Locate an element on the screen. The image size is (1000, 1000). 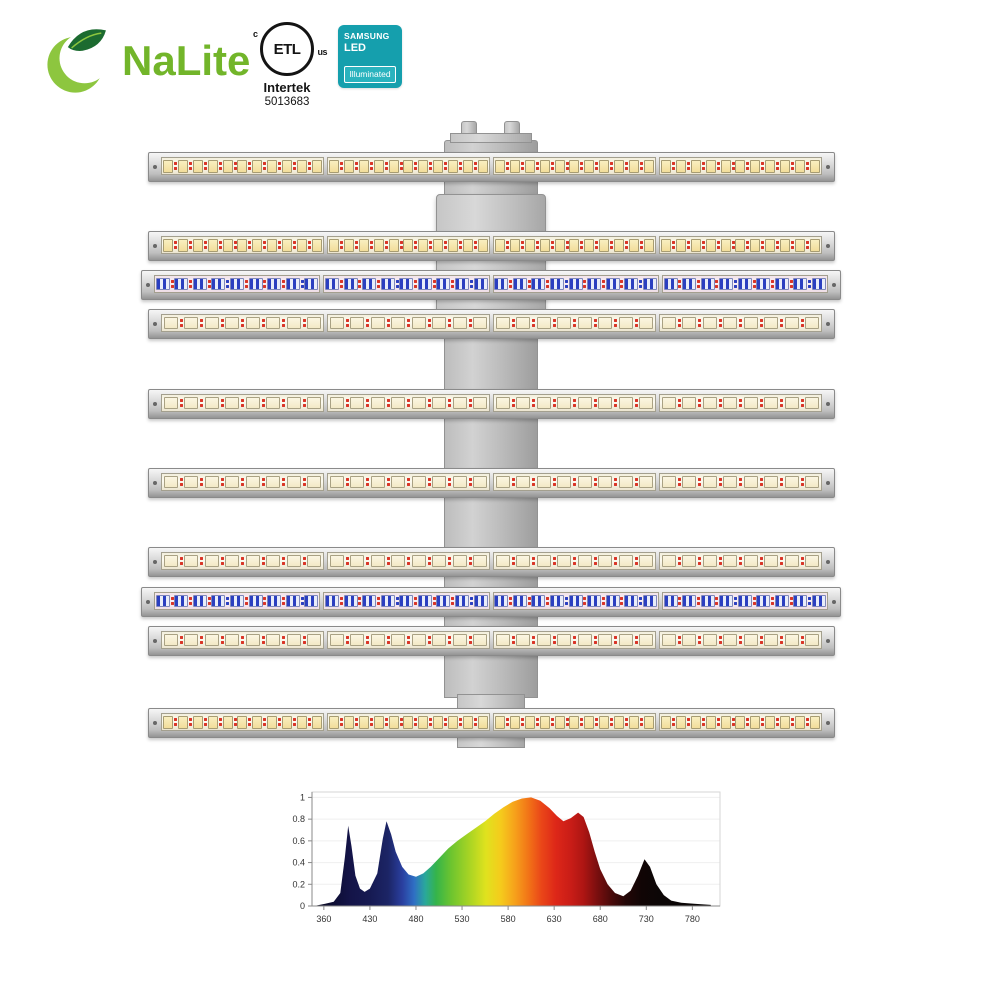
mount-plate is located at coordinates (491, 138).